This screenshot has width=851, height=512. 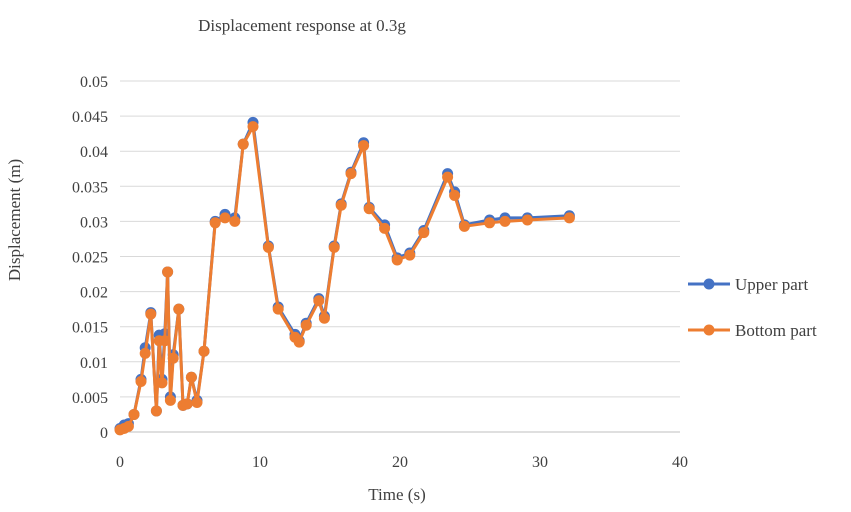 What do you see at coordinates (94, 222) in the screenshot?
I see `y-tick-label: 0.03` at bounding box center [94, 222].